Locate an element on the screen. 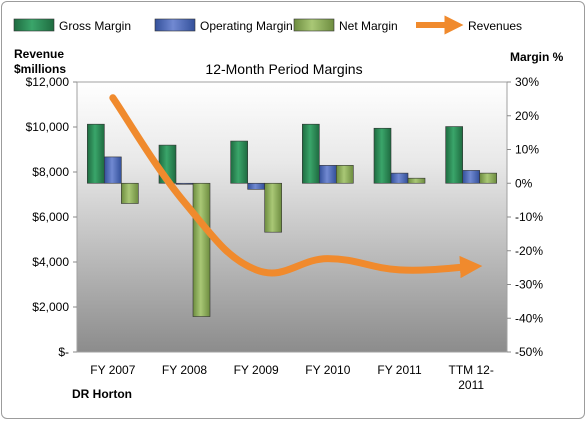 The width and height of the screenshot is (588, 422). x-tick-label: FY 2009 is located at coordinates (256, 370).